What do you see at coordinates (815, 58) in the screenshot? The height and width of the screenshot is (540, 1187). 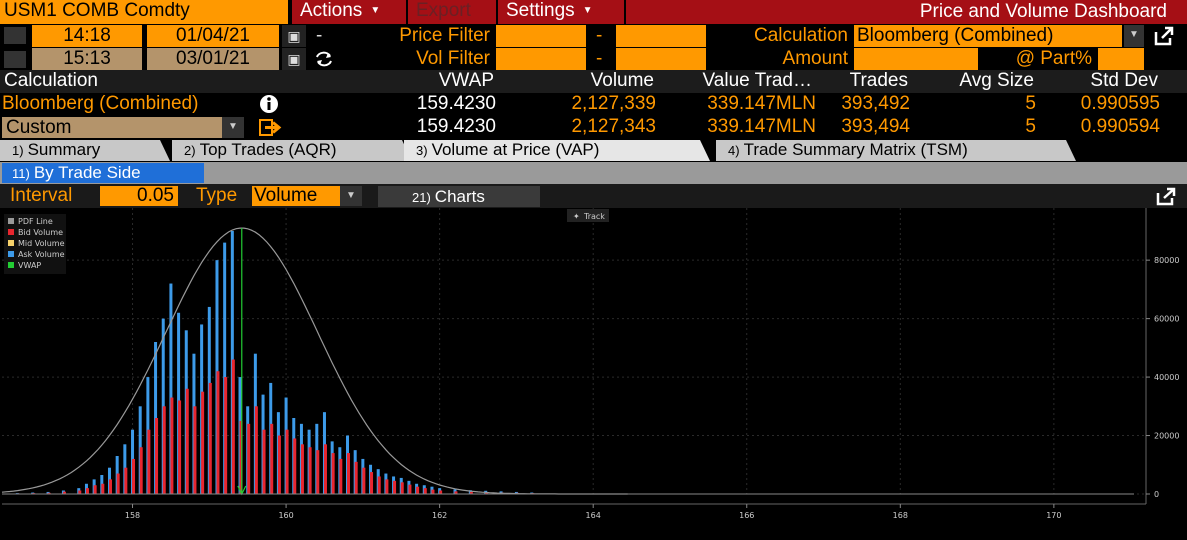 I see `amount-label: Amount` at bounding box center [815, 58].